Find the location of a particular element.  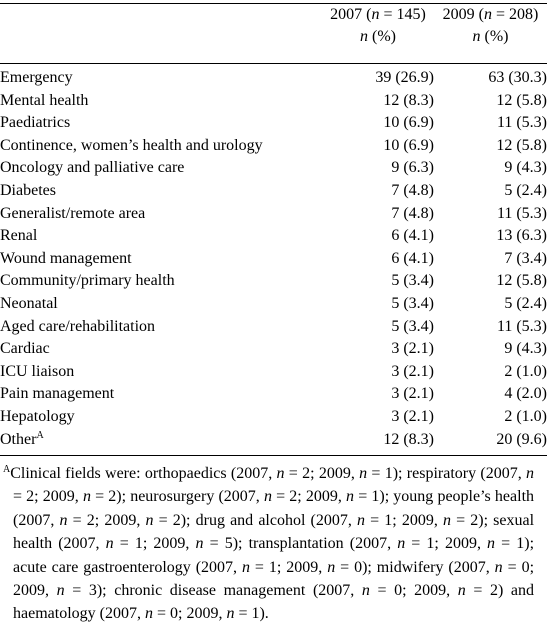

row-field-label: Paediatrics is located at coordinates (35, 123).